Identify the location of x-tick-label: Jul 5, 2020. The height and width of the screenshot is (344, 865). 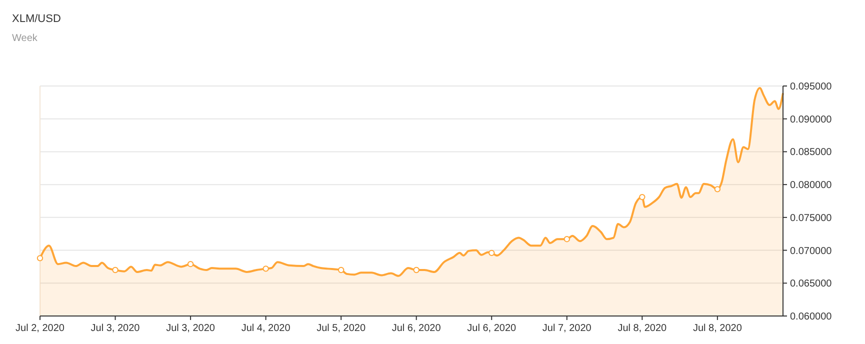
(341, 328).